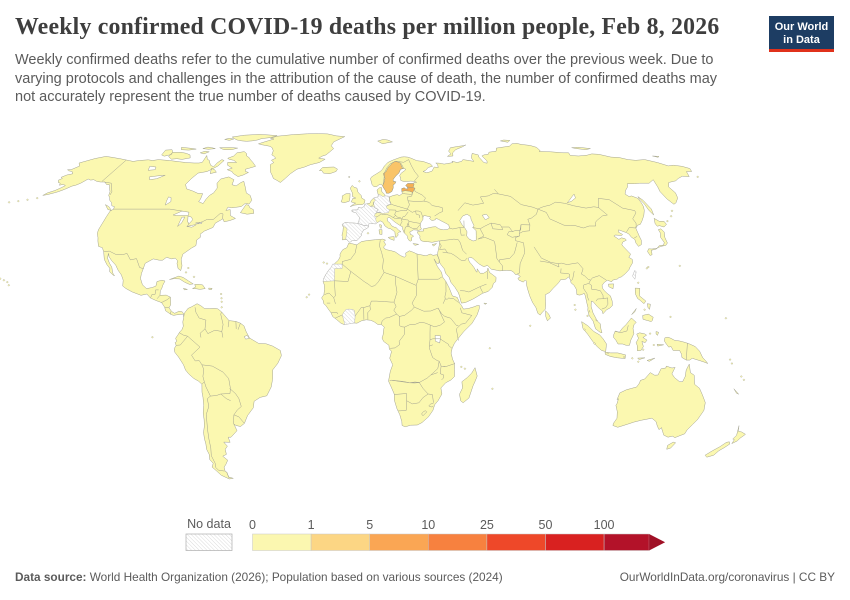 This screenshot has height=600, width=850. Describe the element at coordinates (311, 525) in the screenshot. I see `svg-text: 1` at that location.